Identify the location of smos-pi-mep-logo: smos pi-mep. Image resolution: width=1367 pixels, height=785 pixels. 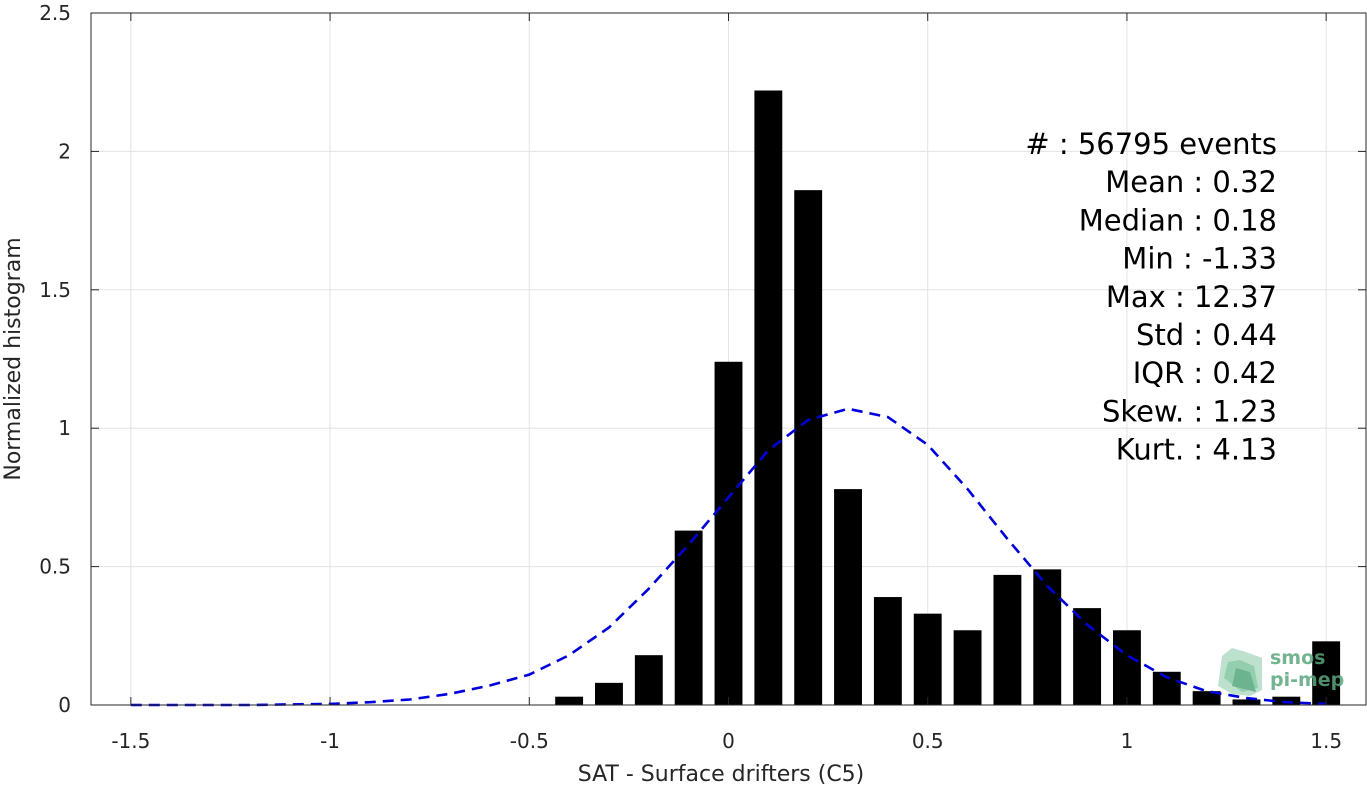
(1281, 671).